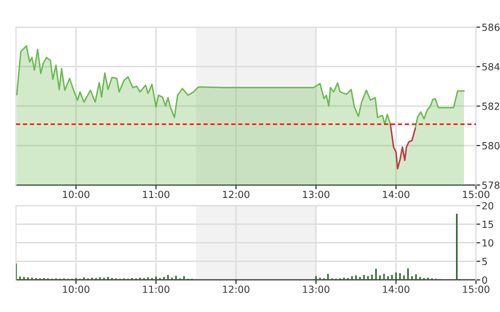  I want to click on y-tick-label: 586, so click(491, 27).